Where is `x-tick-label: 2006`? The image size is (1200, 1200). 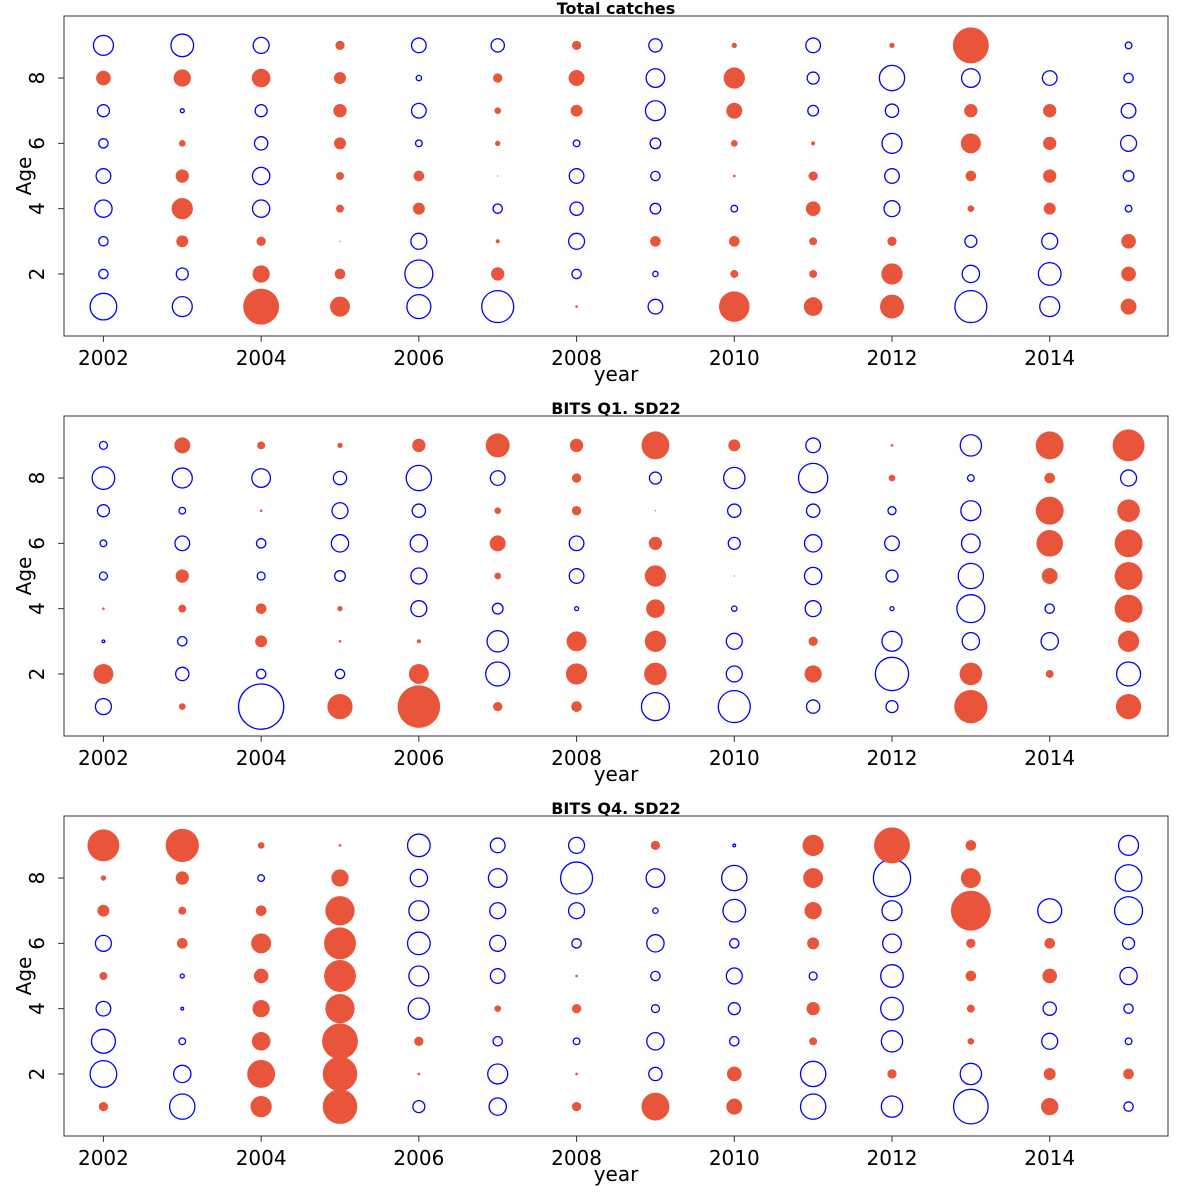 x-tick-label: 2006 is located at coordinates (418, 1158).